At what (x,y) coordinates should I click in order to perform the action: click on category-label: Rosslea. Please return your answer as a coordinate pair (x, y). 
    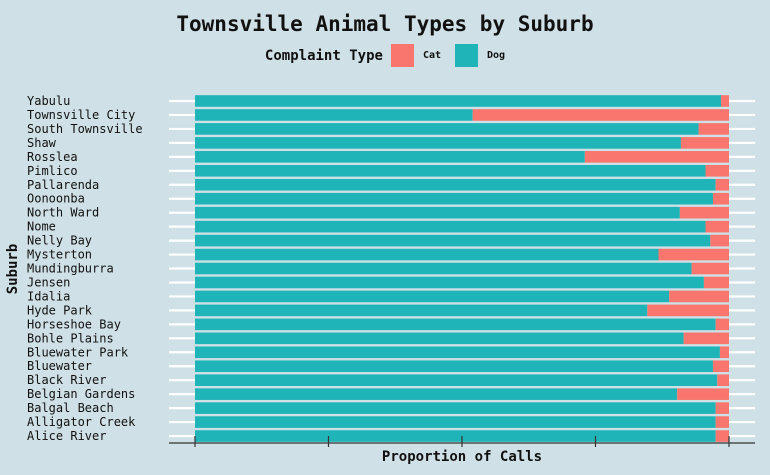
    Looking at the image, I should click on (52, 157).